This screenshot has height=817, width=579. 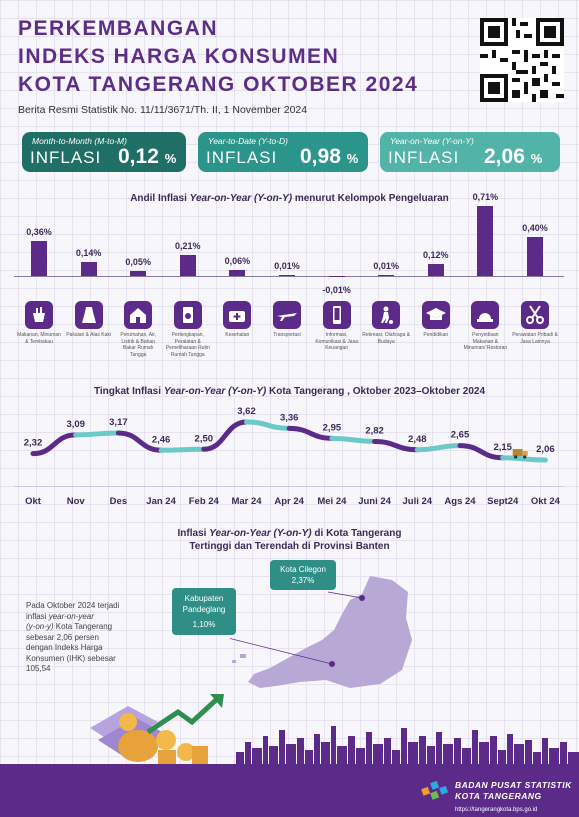 I want to click on house-icon, so click(x=138, y=315).